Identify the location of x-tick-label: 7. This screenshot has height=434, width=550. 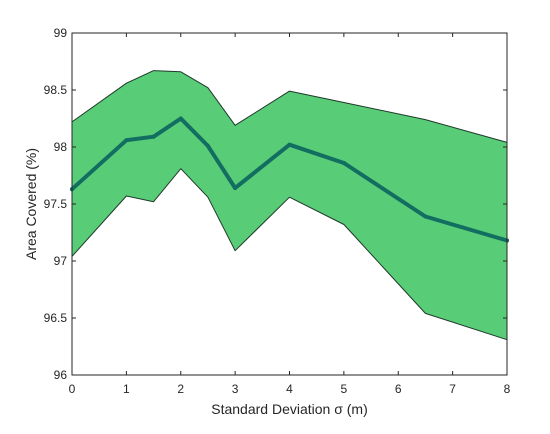
(452, 389).